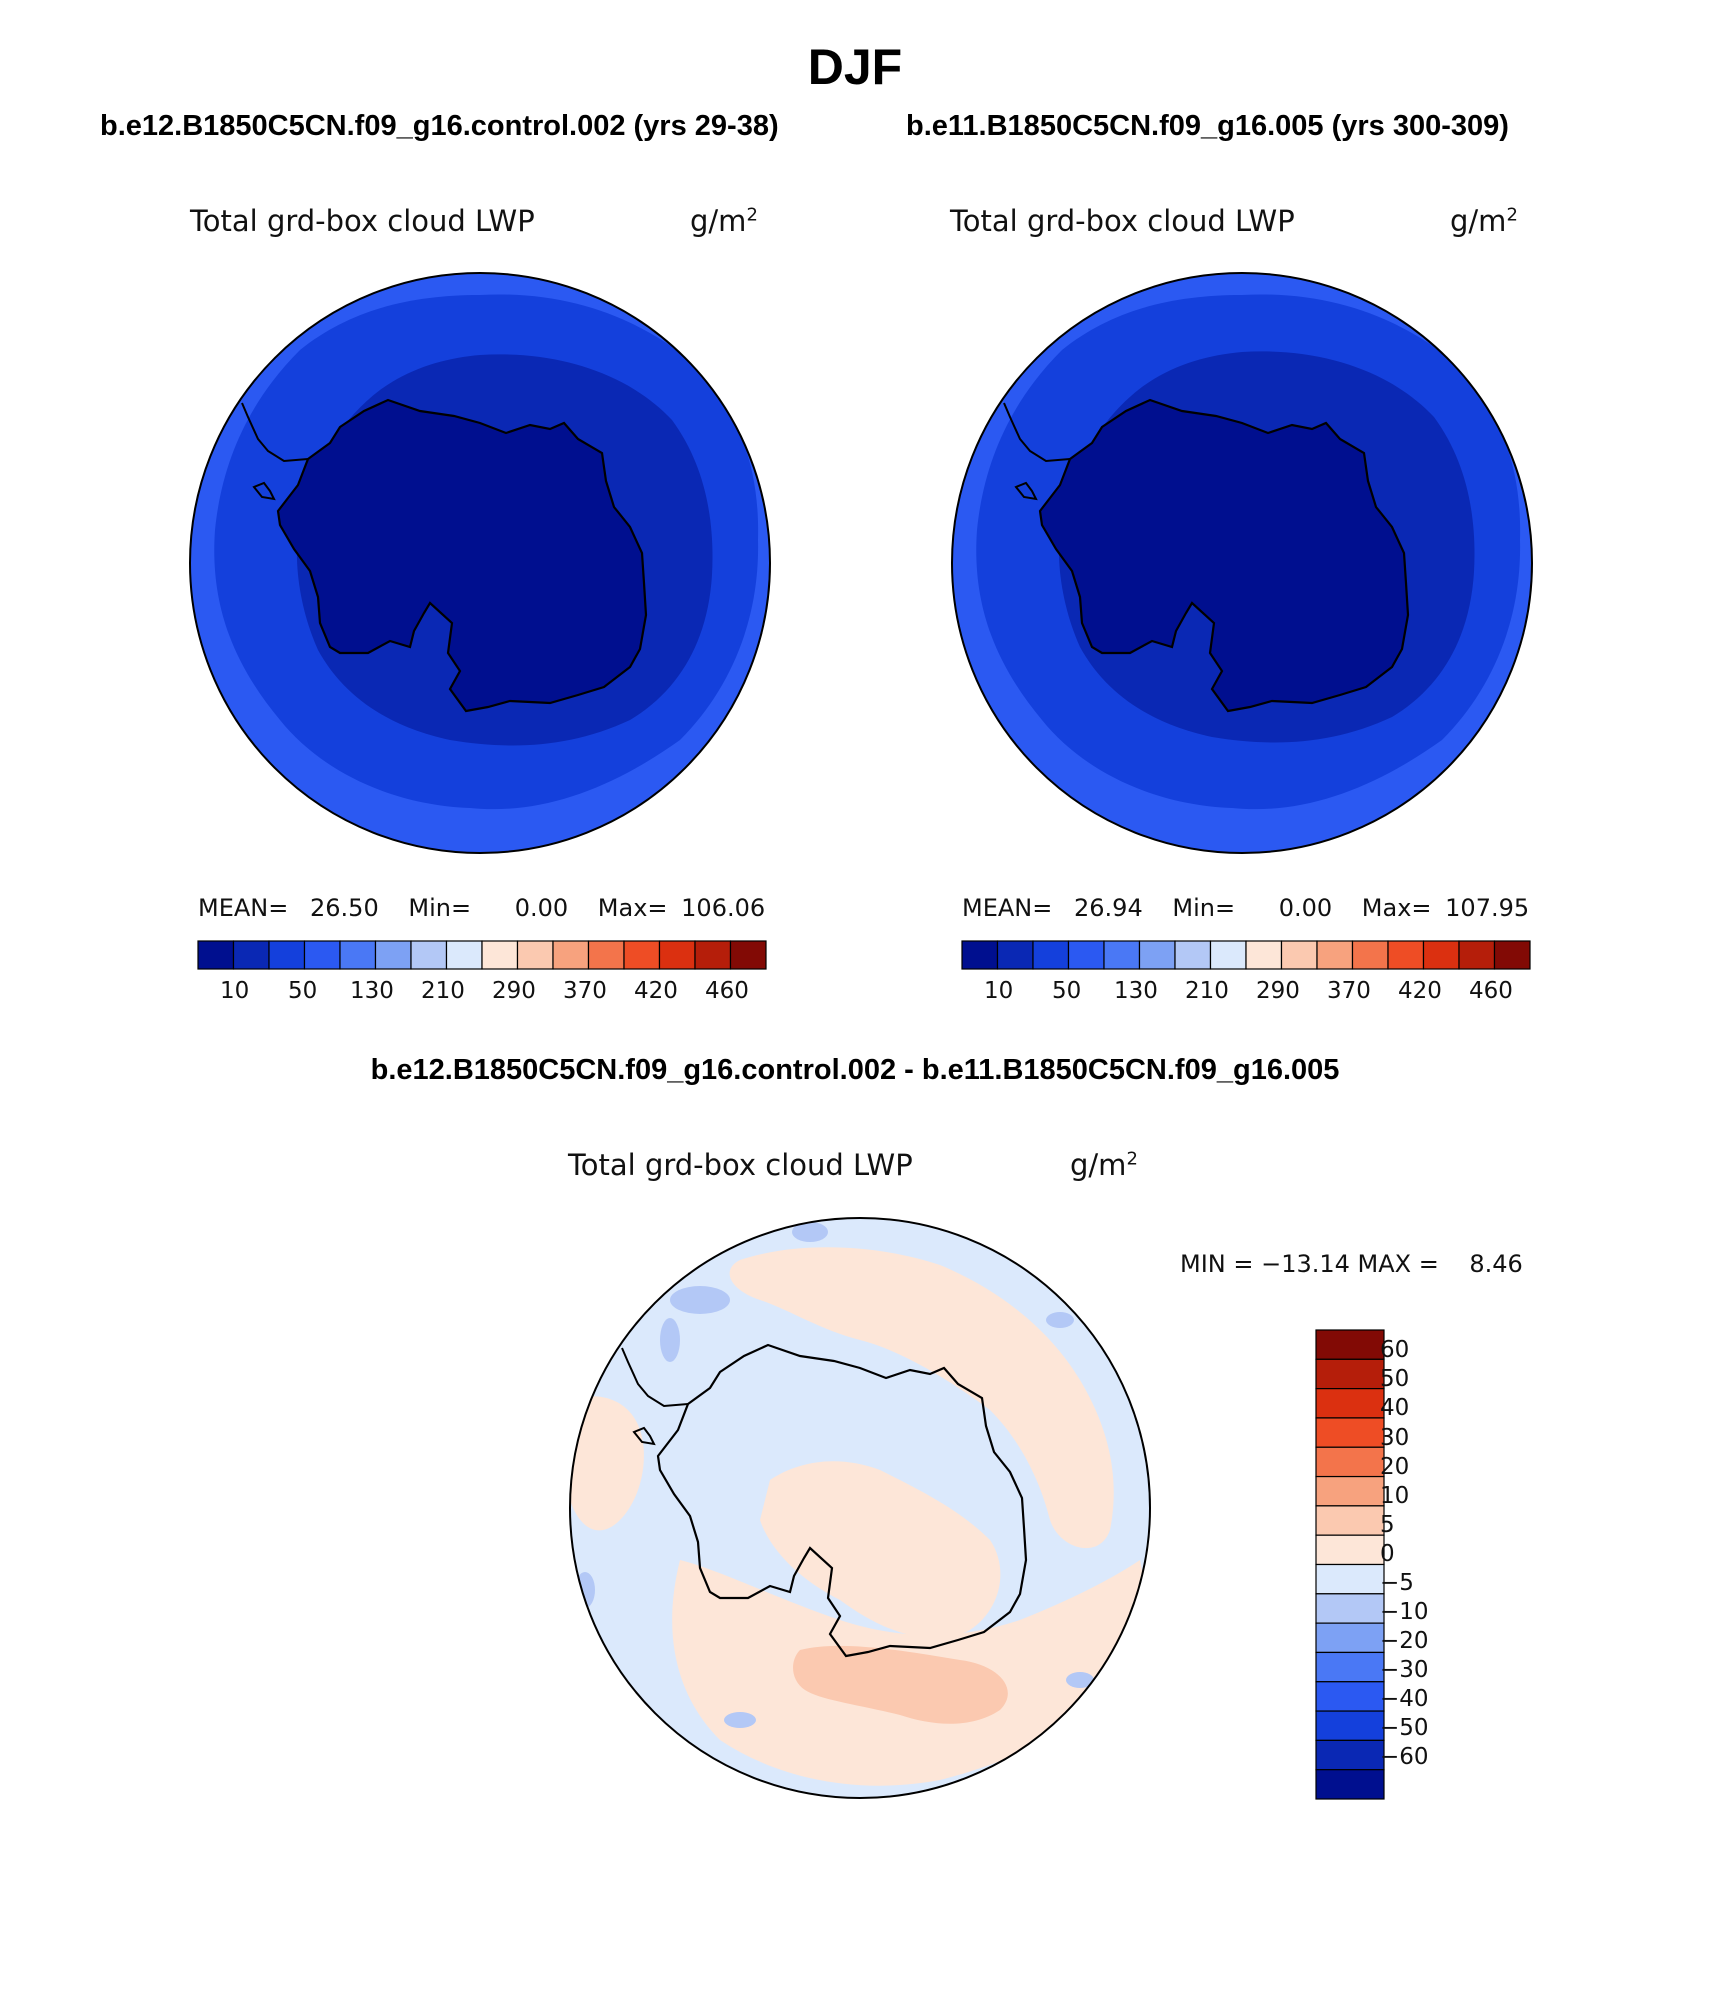  What do you see at coordinates (607, 1463) in the screenshot?
I see `diff-positive-region-west` at bounding box center [607, 1463].